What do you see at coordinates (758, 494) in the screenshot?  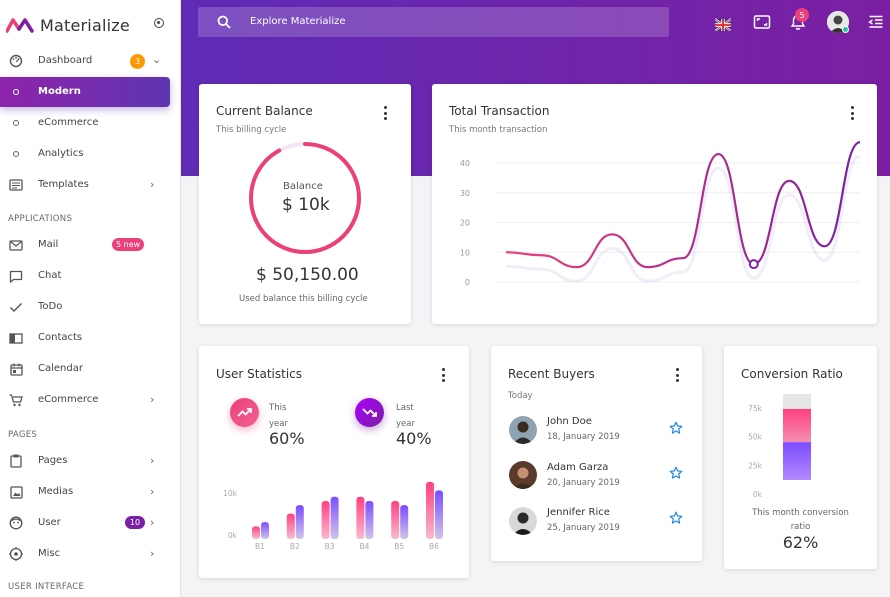 I see `y-tick-label: 0k` at bounding box center [758, 494].